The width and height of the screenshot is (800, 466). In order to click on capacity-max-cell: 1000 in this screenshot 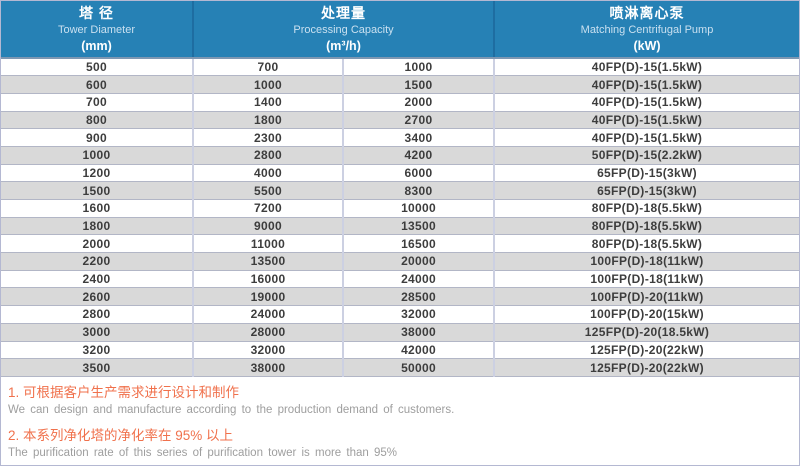, I will do `click(418, 66)`.